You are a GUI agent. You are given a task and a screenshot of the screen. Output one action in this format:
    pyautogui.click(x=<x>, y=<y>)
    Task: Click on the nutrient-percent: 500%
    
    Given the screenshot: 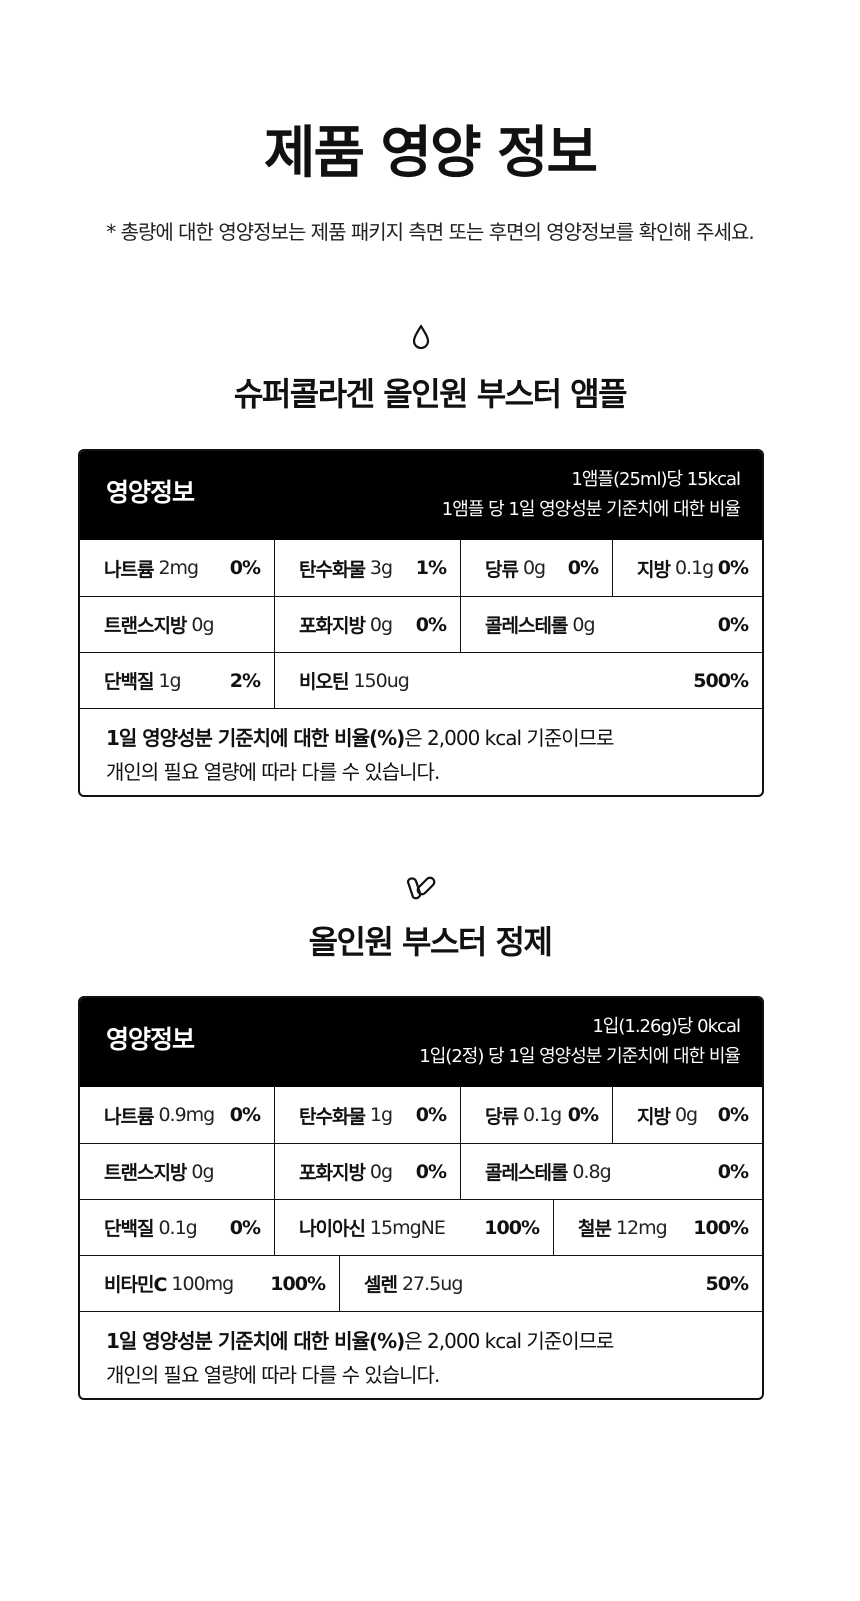 What is the action you would take?
    pyautogui.click(x=721, y=680)
    